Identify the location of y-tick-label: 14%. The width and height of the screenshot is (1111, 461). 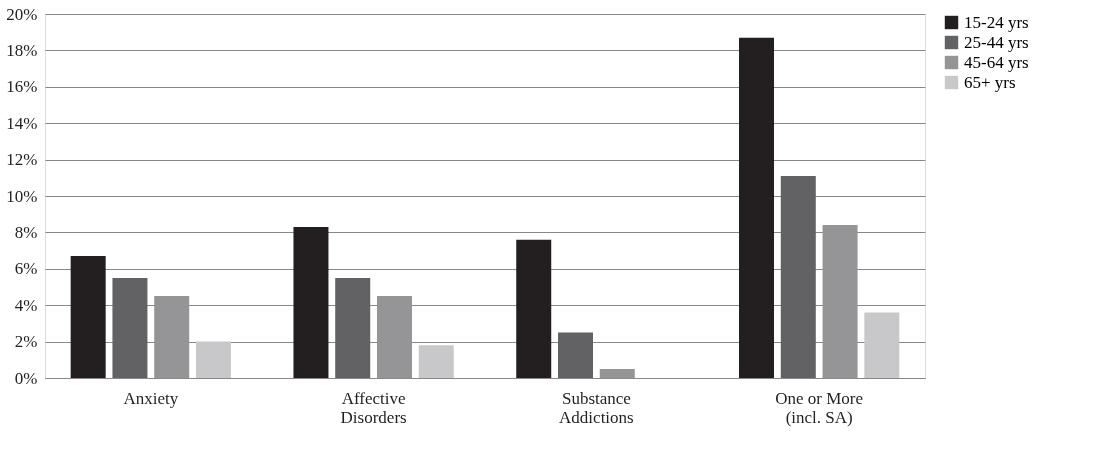
(22, 123).